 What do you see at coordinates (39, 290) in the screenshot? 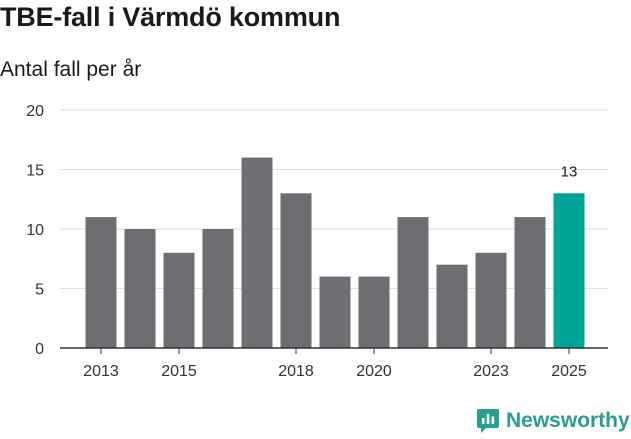
I see `y-tick-label: 5` at bounding box center [39, 290].